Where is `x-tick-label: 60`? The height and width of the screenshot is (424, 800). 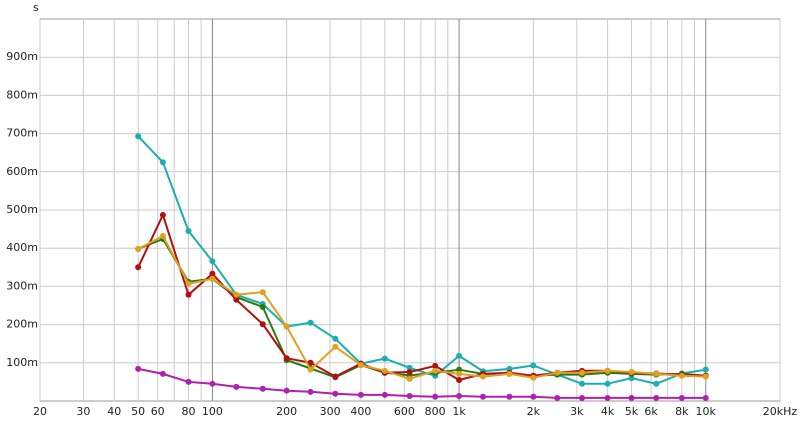 x-tick-label: 60 is located at coordinates (158, 411).